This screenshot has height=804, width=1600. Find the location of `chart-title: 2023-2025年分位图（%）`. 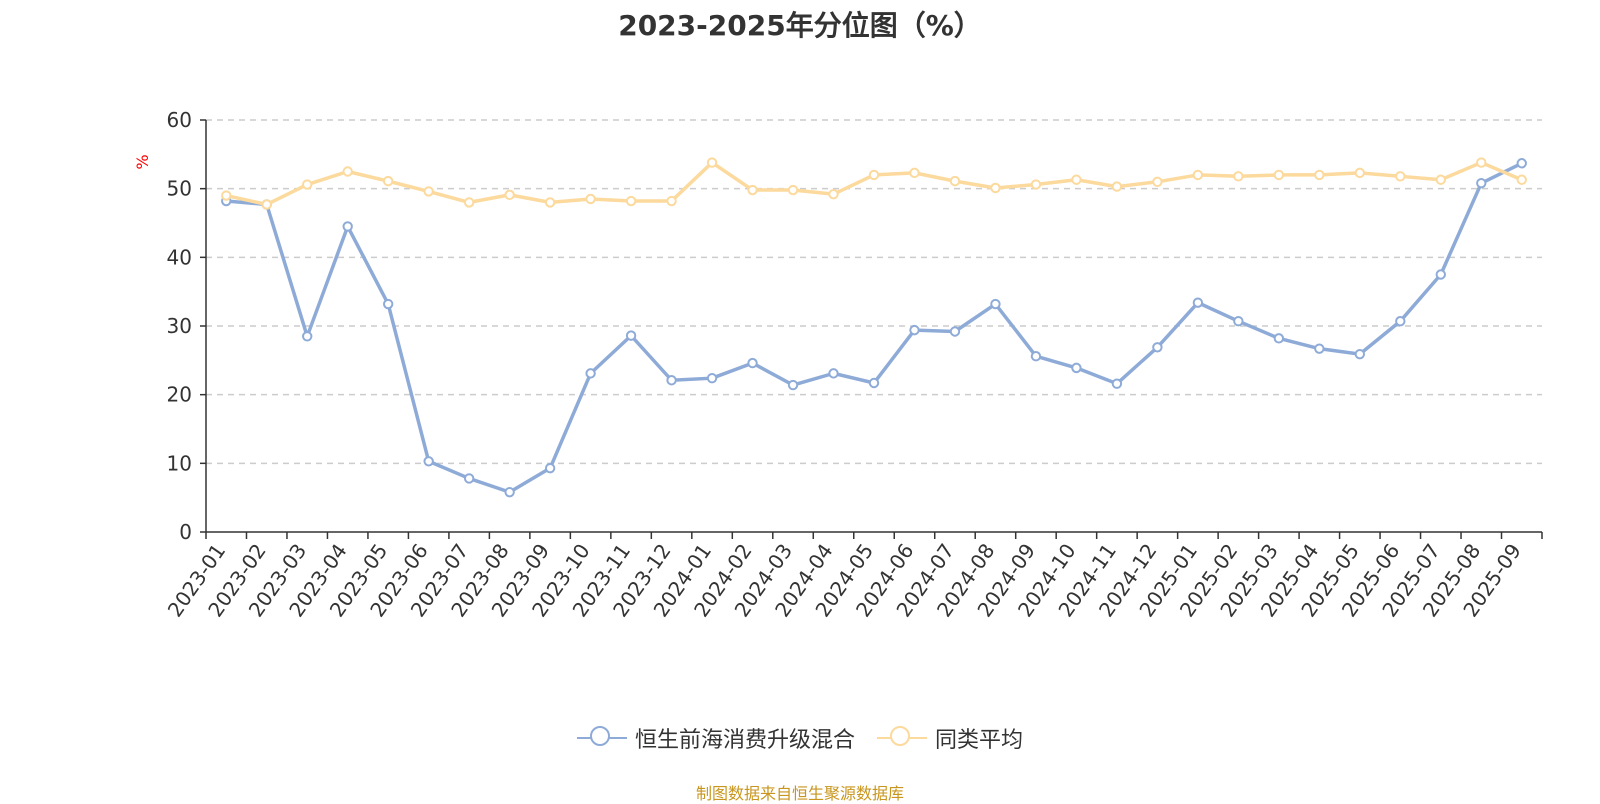

chart-title: 2023-2025年分位图（%） is located at coordinates (800, 25).